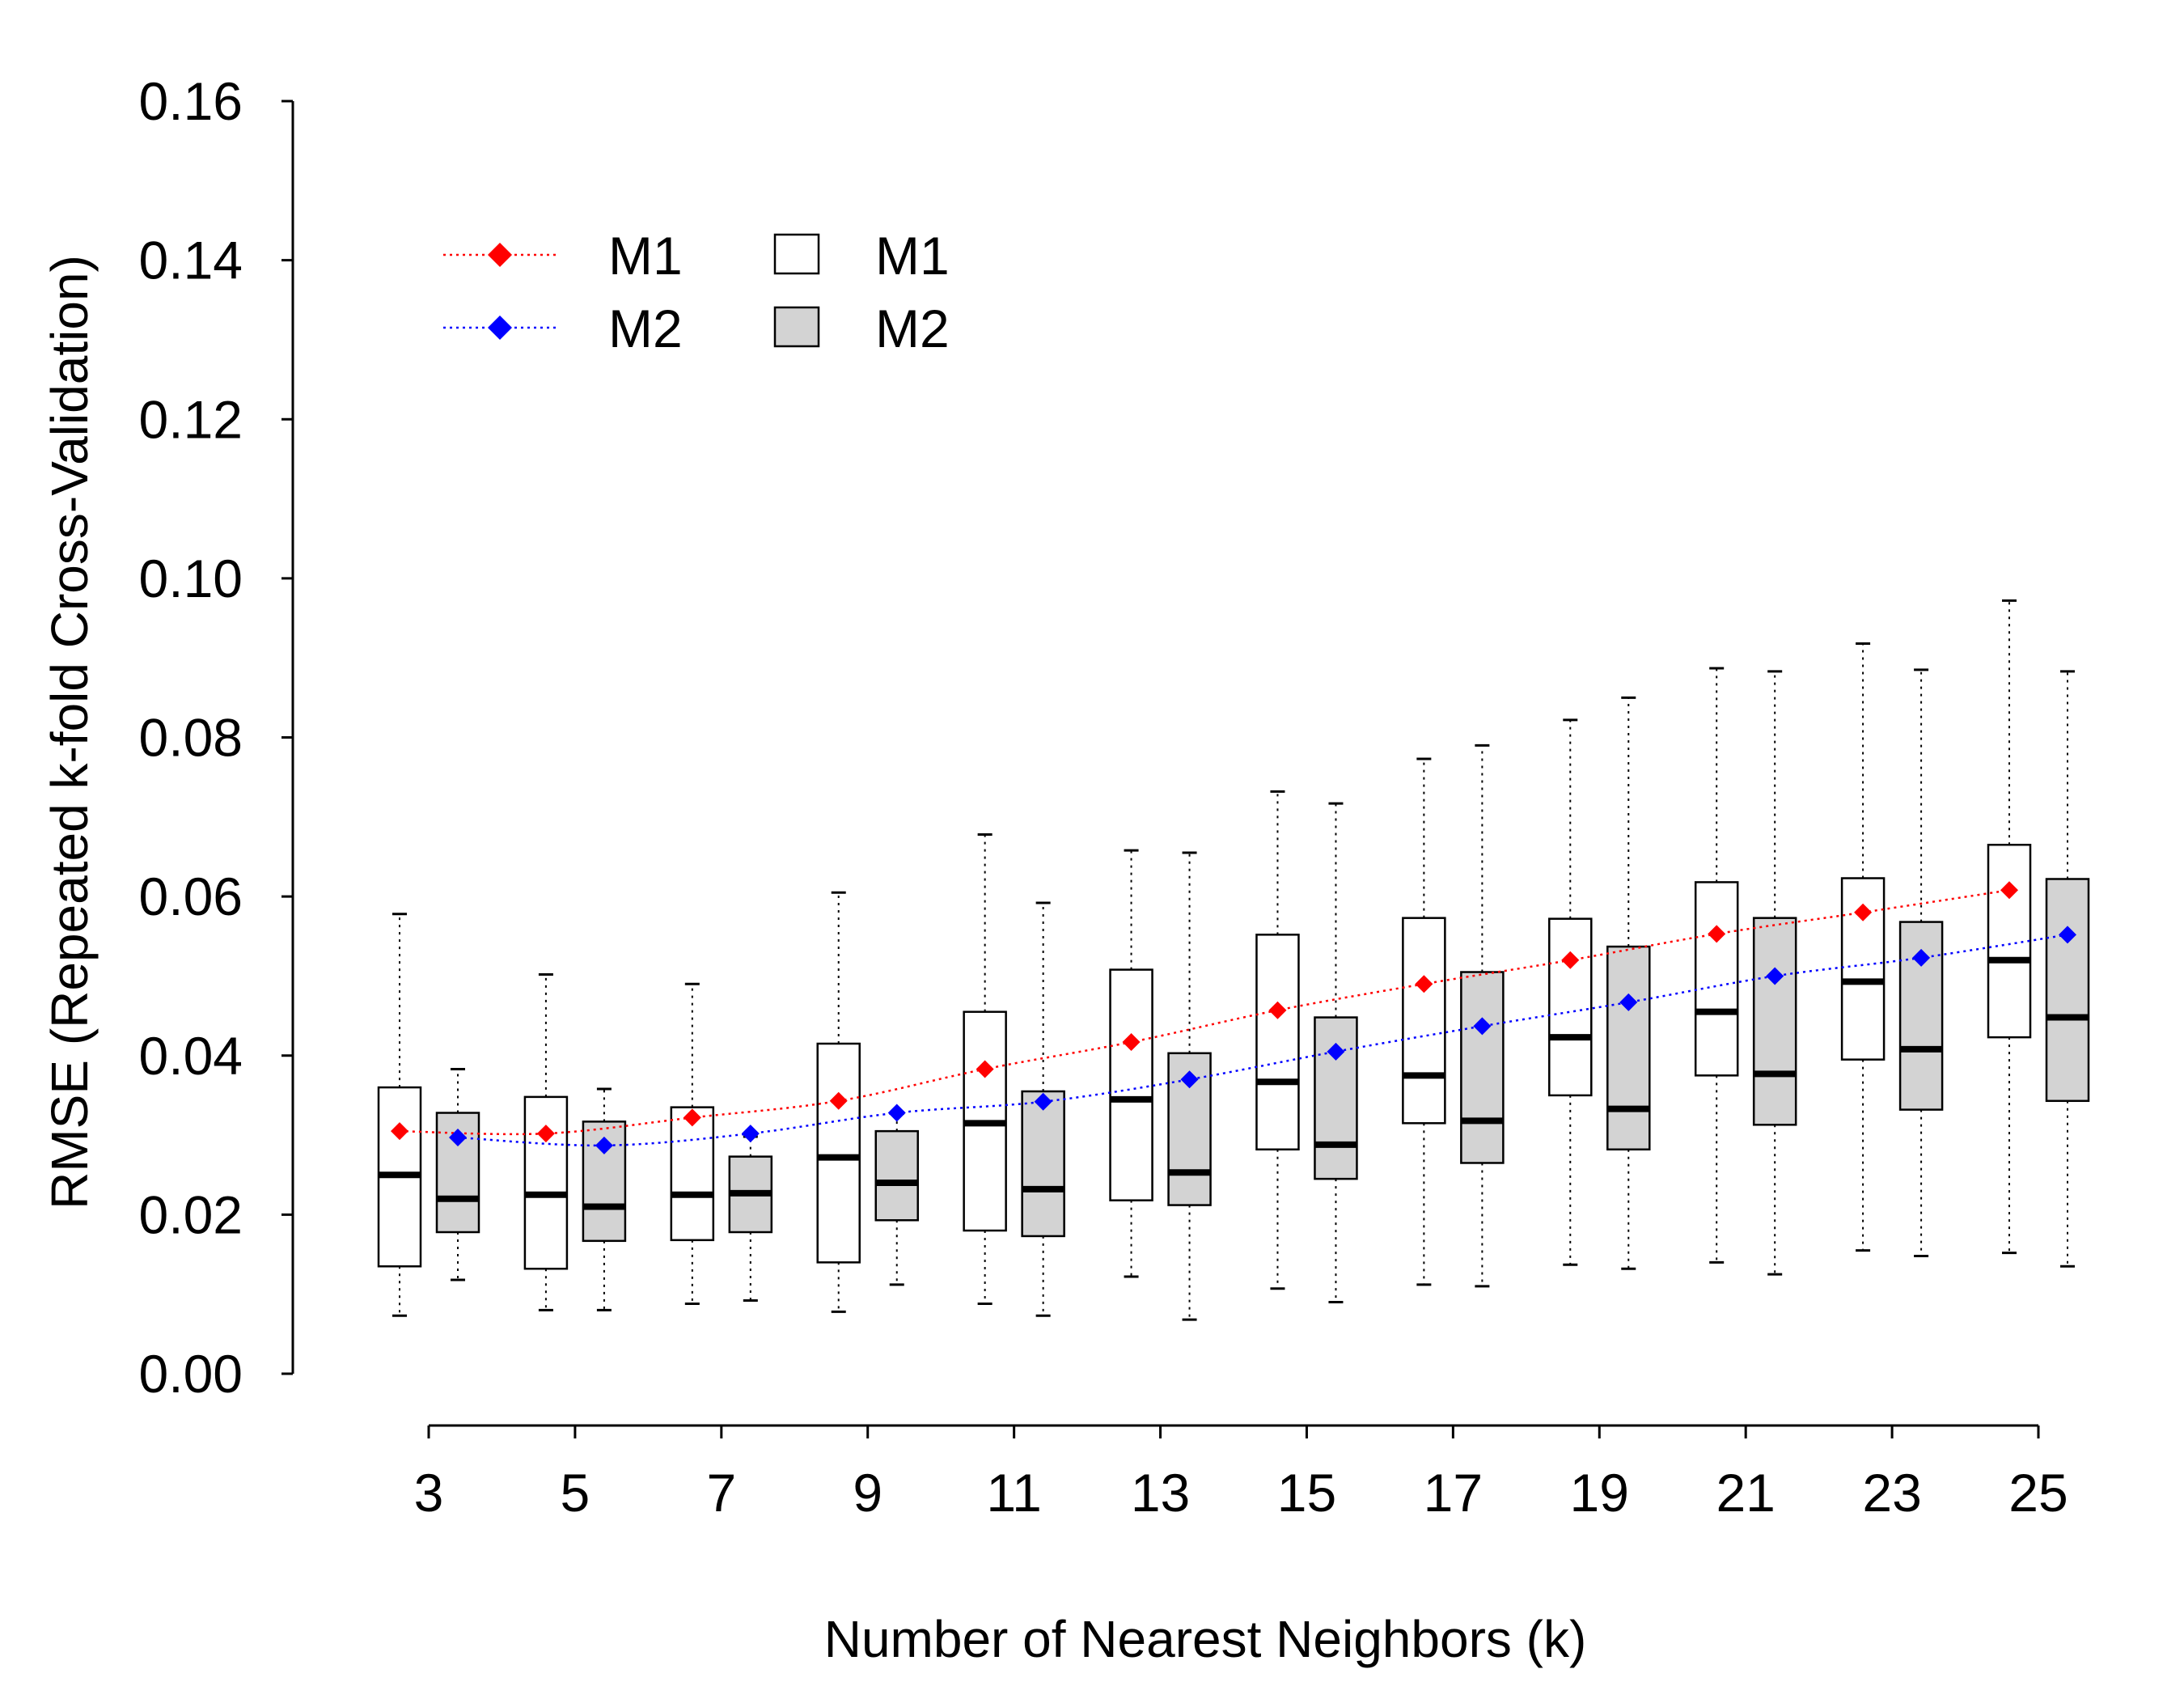 The height and width of the screenshot is (1703, 2184). I want to click on x-tick-label: 13, so click(1160, 1493).